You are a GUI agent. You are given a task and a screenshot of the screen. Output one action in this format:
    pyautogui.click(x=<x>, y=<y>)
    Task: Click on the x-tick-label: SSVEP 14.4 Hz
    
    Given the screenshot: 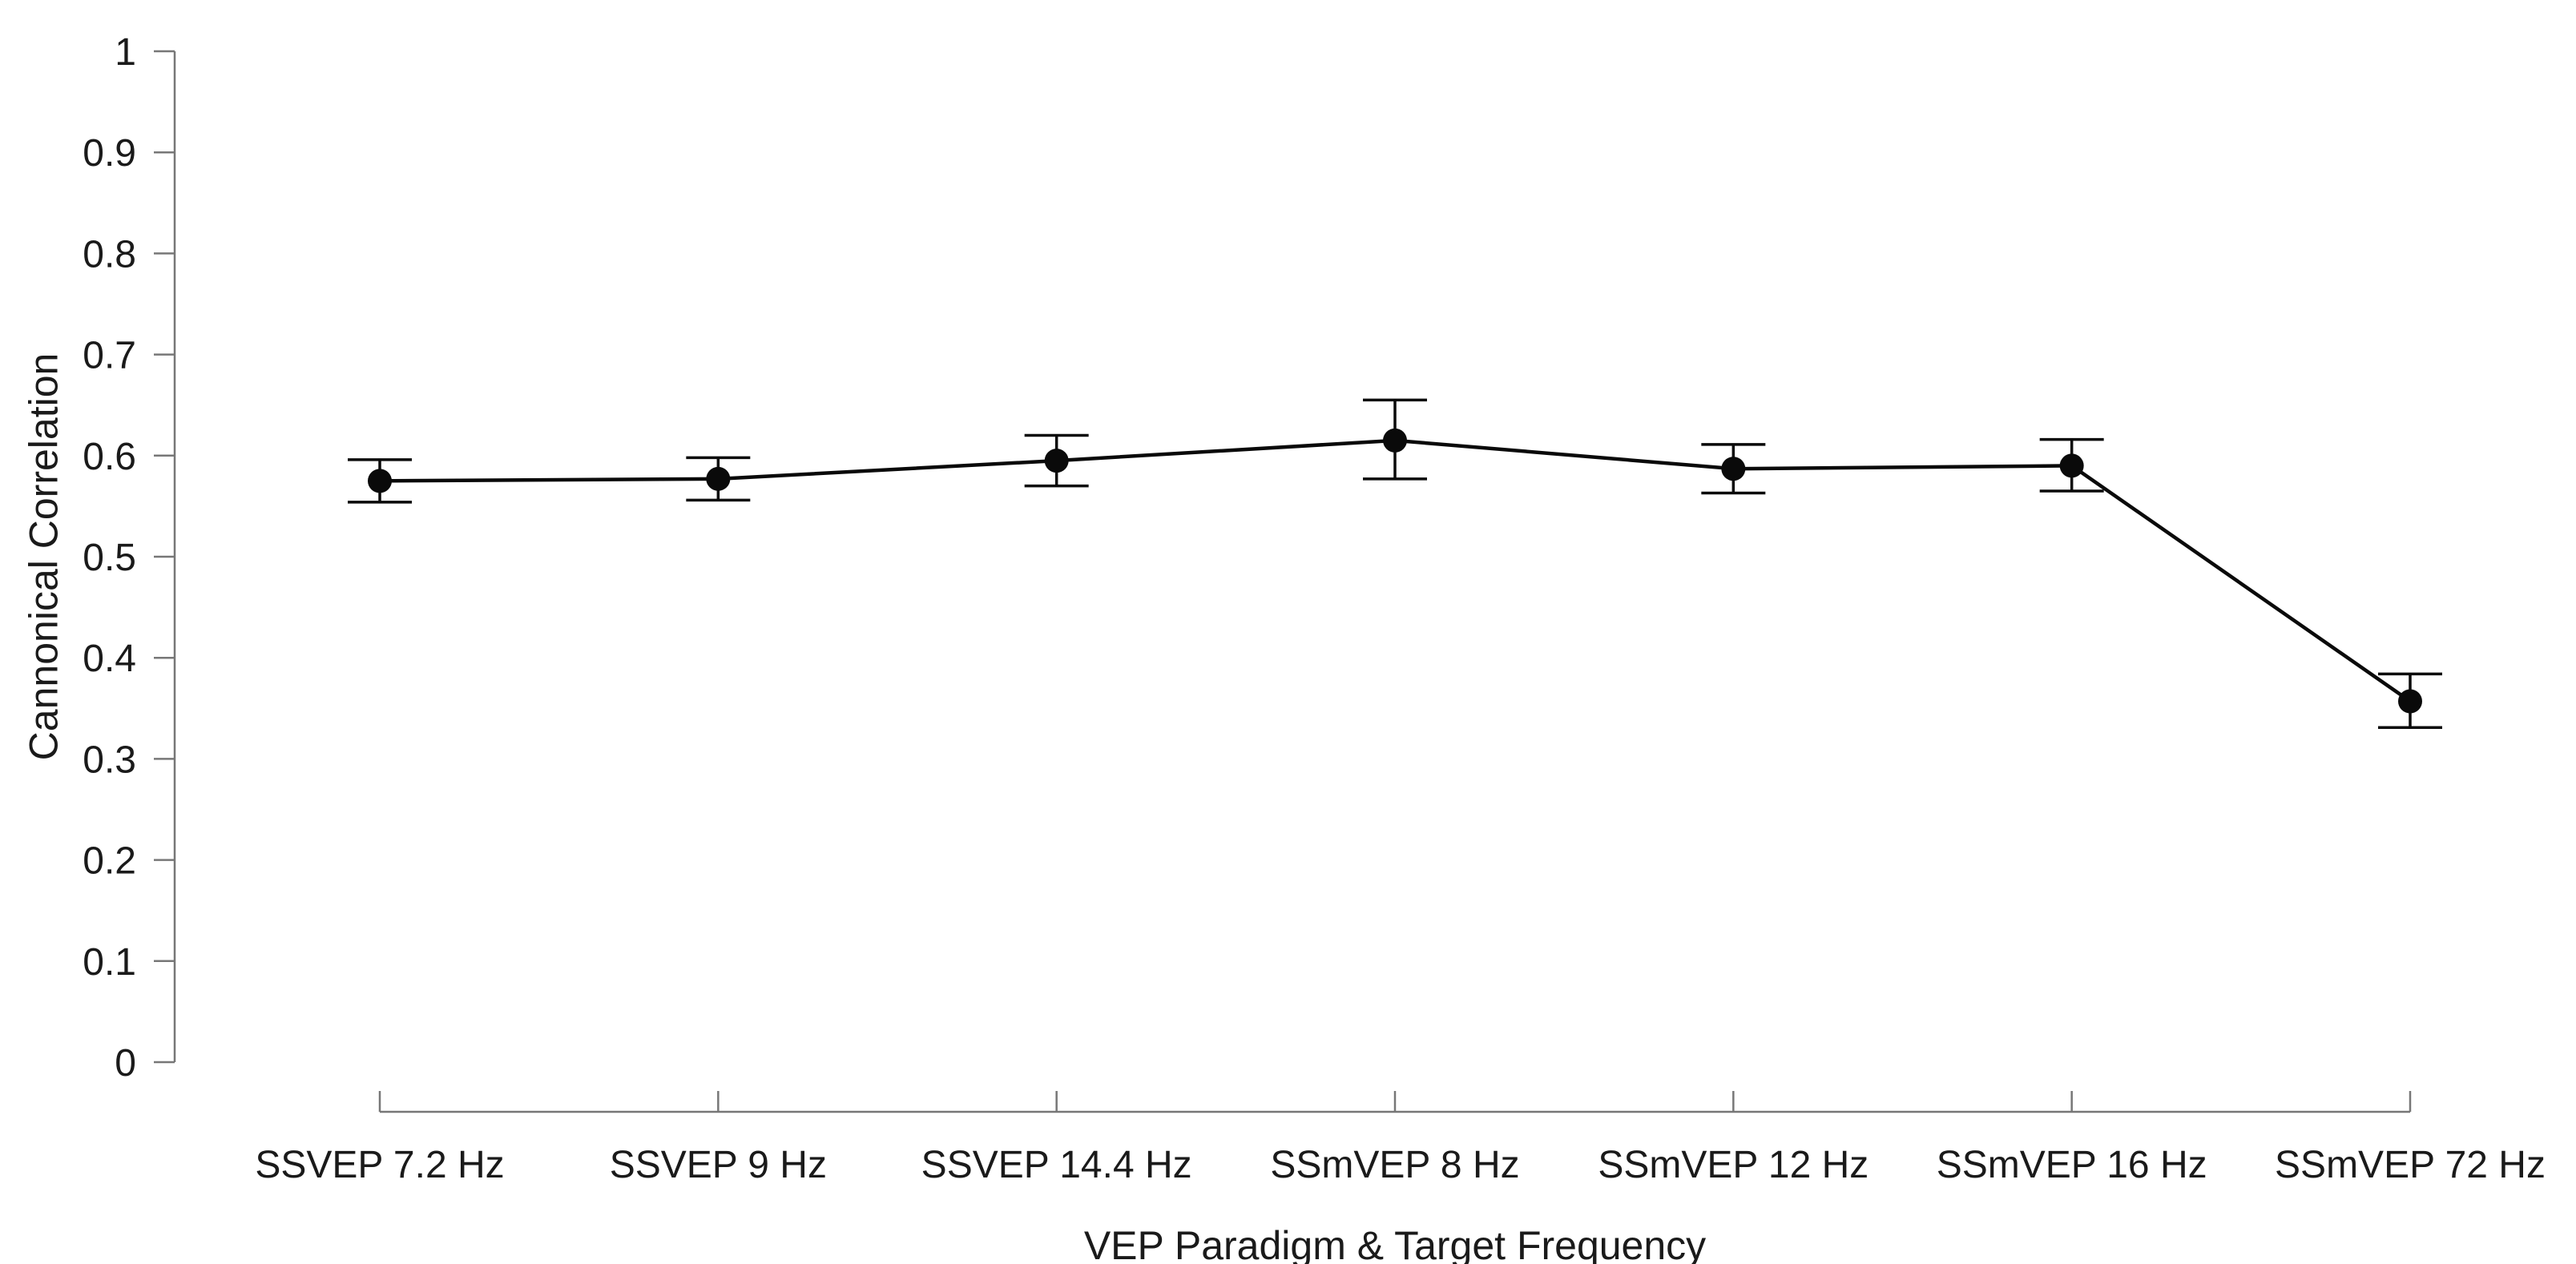 What is the action you would take?
    pyautogui.click(x=1056, y=1165)
    